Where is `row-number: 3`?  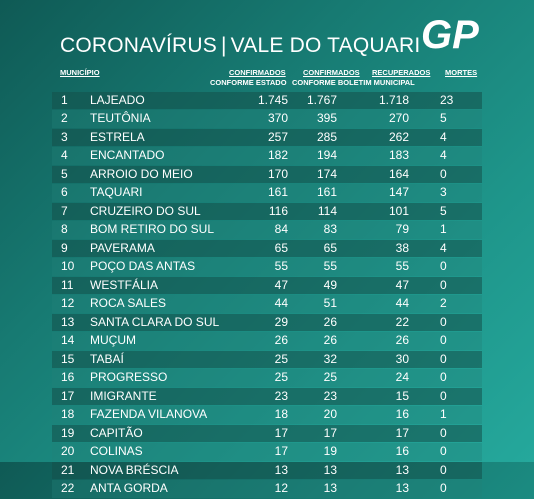
row-number: 3 is located at coordinates (64, 136).